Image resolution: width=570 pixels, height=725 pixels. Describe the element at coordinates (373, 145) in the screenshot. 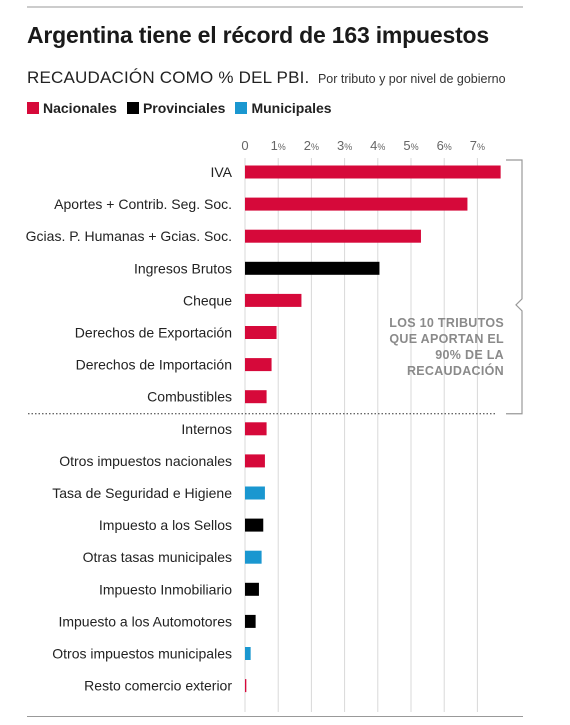

I see `x-tick-number: 4` at that location.